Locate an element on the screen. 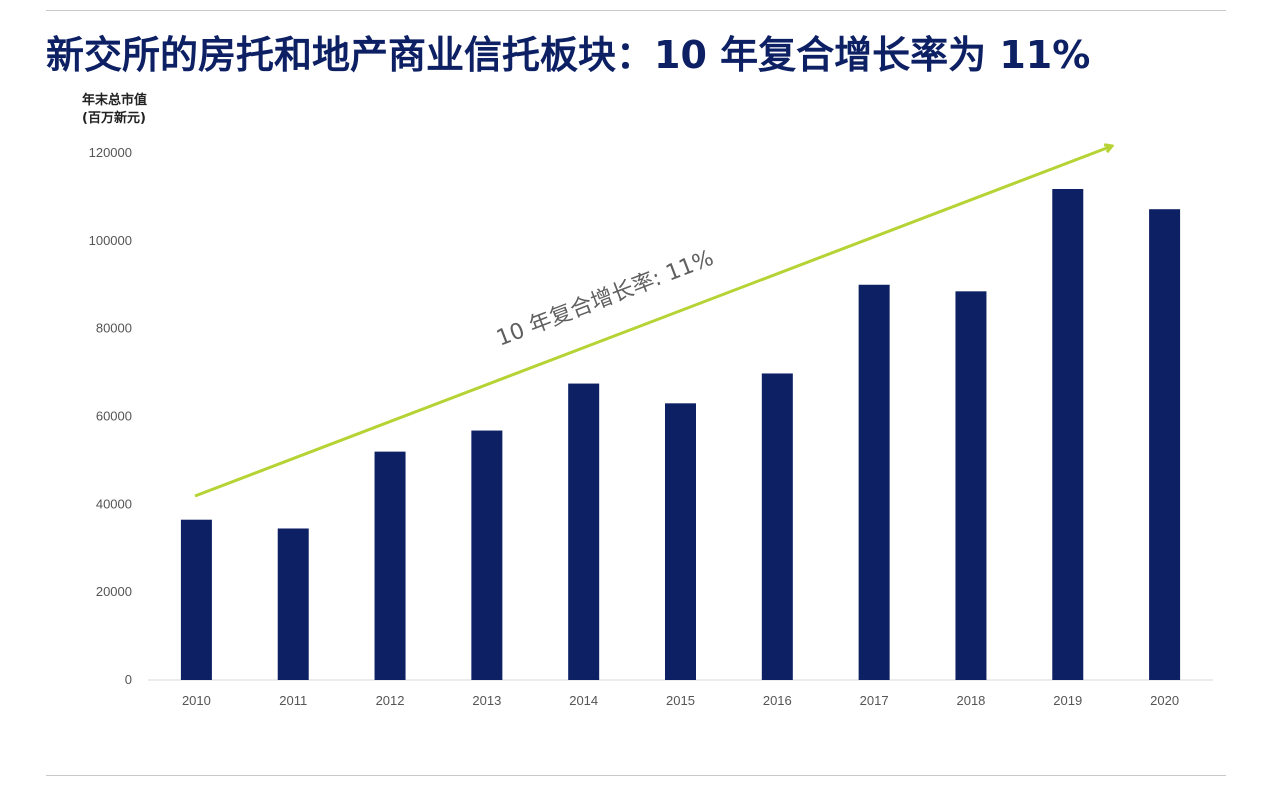  x-tick-label: 2020 is located at coordinates (1164, 700).